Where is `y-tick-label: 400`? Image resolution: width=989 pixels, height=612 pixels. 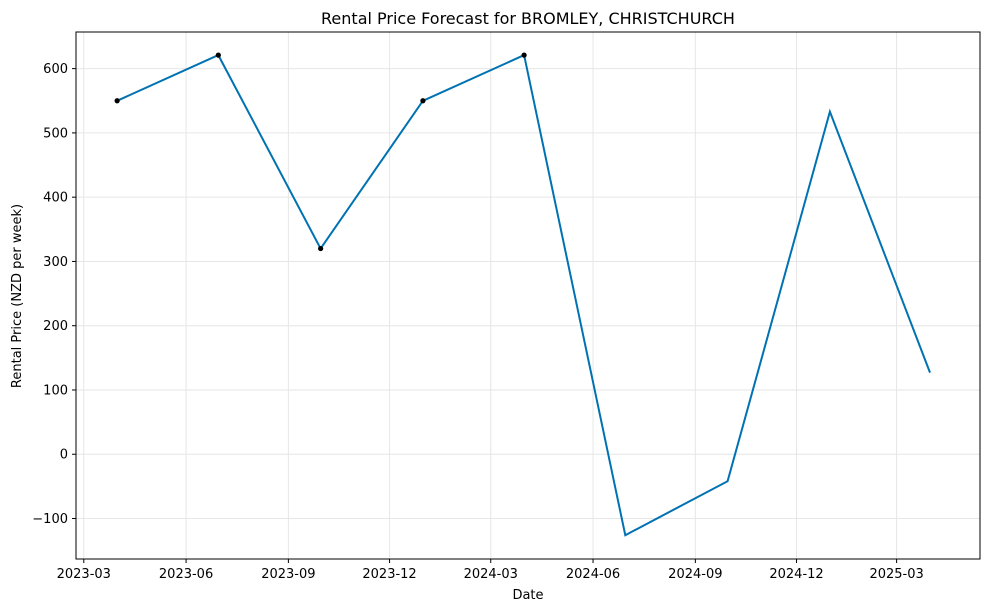
y-tick-label: 400 is located at coordinates (55, 198).